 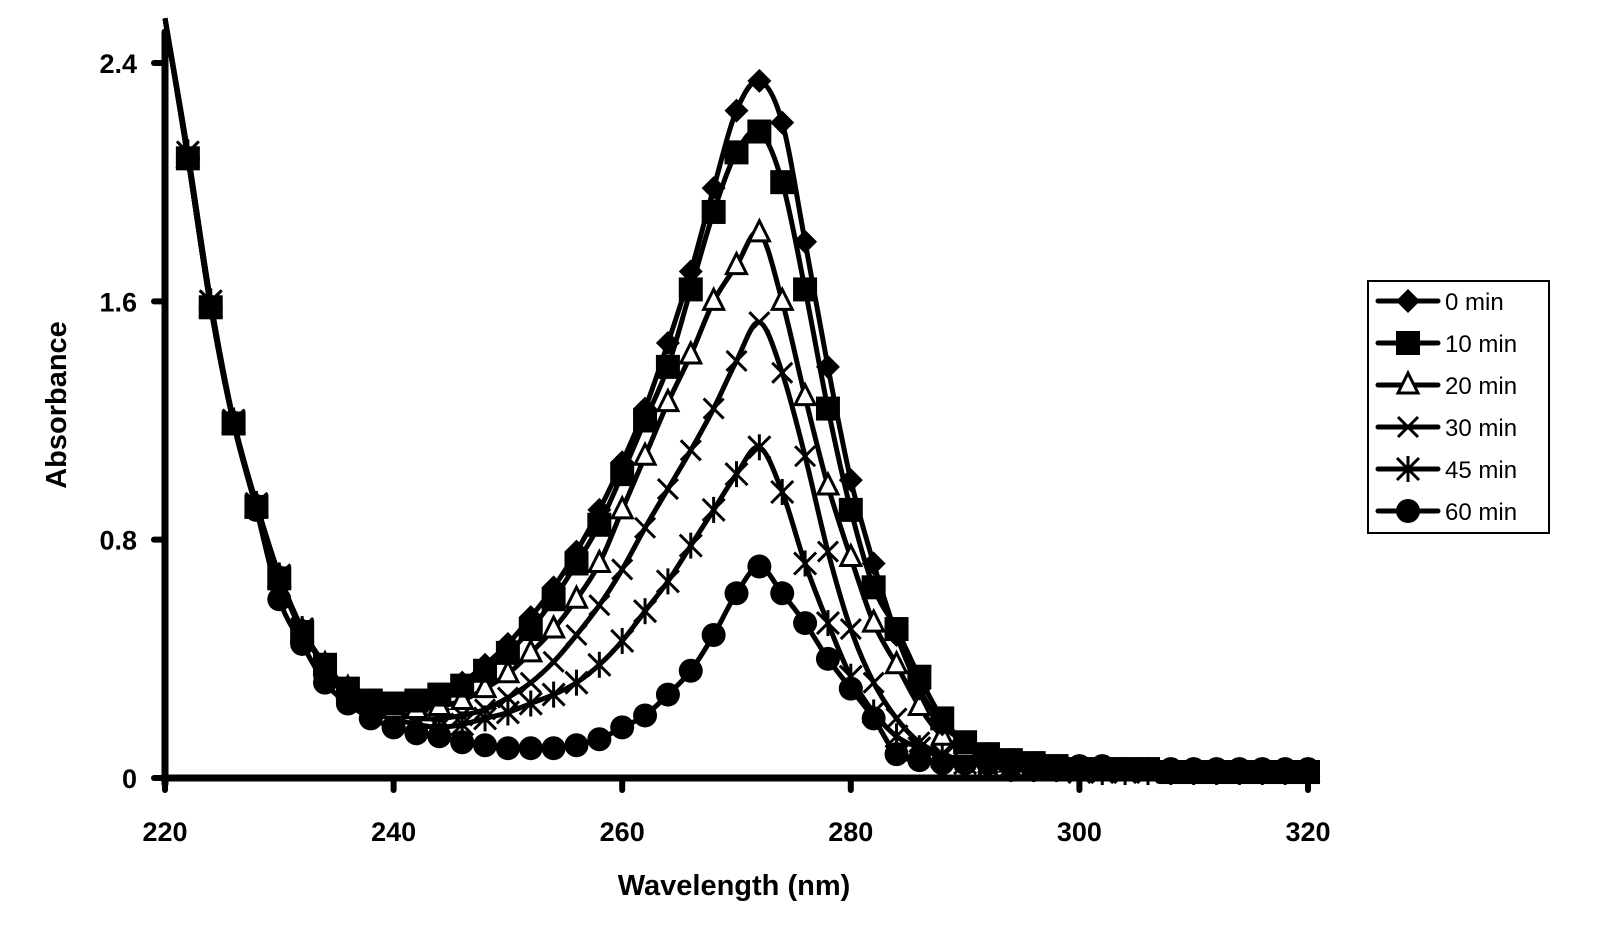 What do you see at coordinates (1446, 384) in the screenshot?
I see `legend-item: 20 min` at bounding box center [1446, 384].